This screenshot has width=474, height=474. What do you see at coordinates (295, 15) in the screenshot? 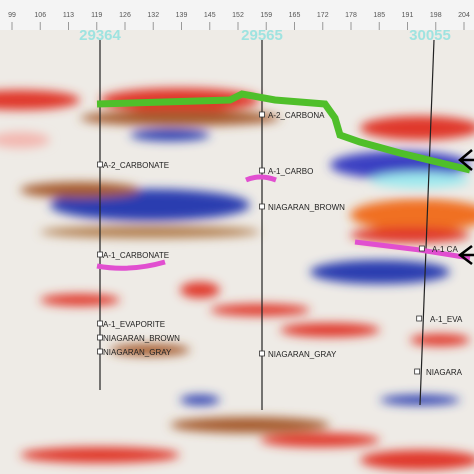
I see `top-tick-label: 165` at bounding box center [295, 15].